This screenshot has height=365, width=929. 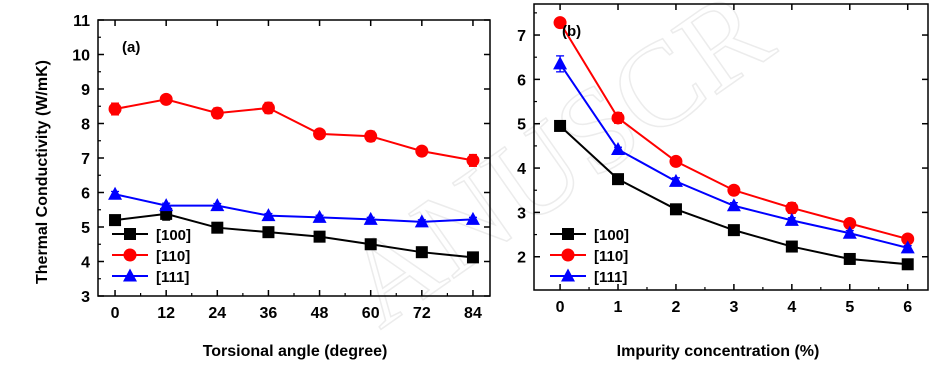 What do you see at coordinates (733, 307) in the screenshot?
I see `x-tick-label: 3` at bounding box center [733, 307].